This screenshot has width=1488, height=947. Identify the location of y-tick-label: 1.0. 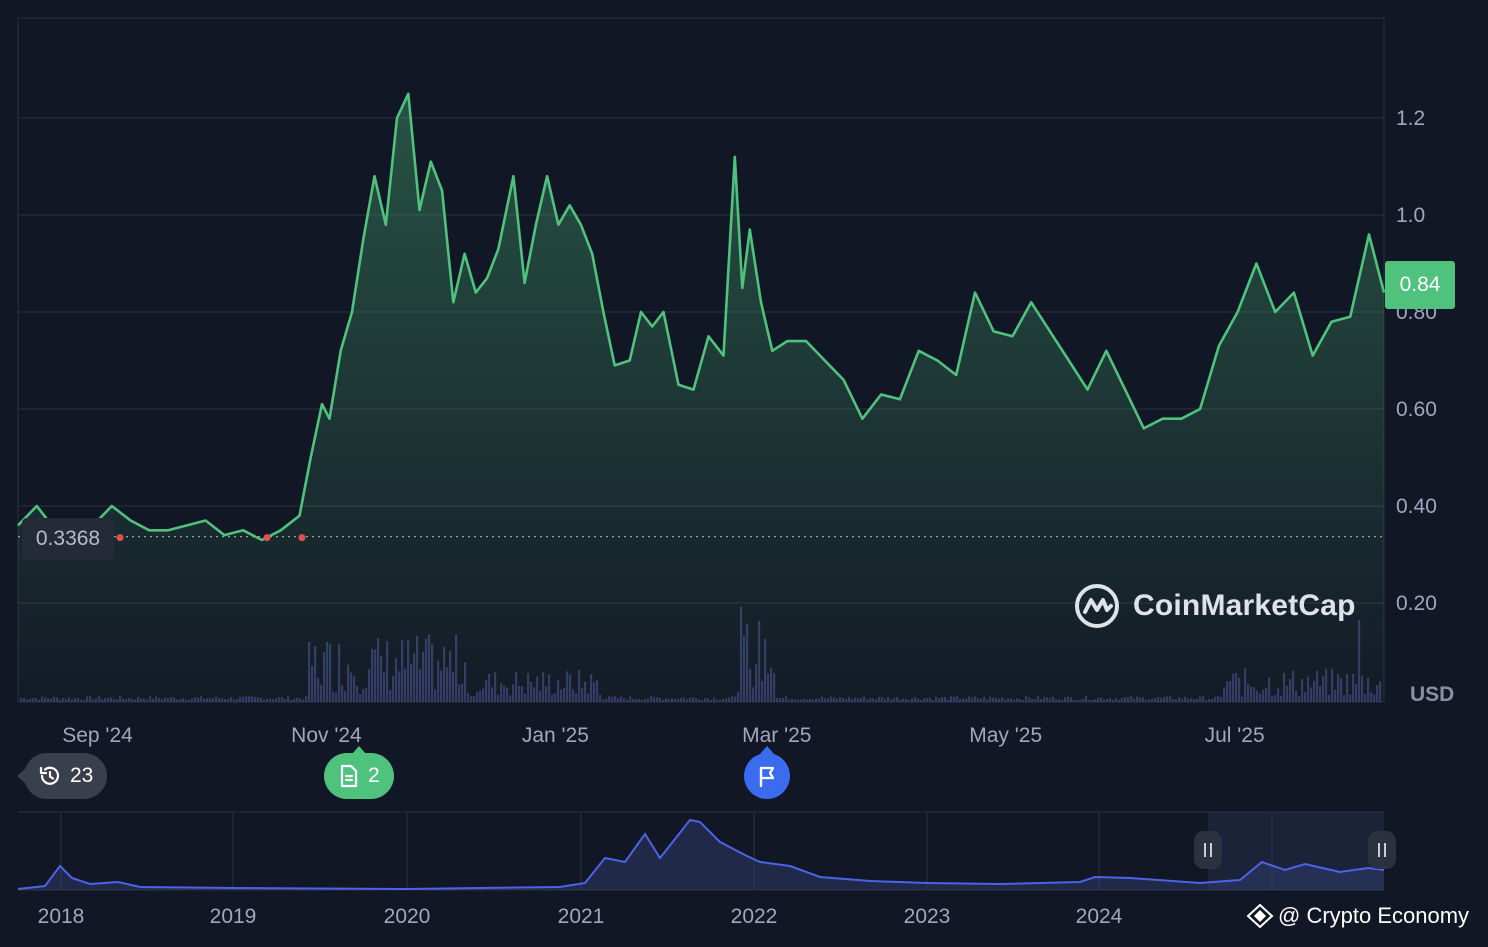
(1410, 215).